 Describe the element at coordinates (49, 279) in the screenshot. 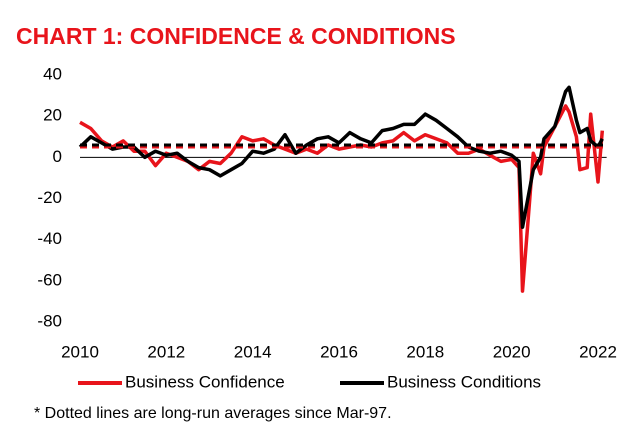

I see `y-tick-label: -60` at that location.